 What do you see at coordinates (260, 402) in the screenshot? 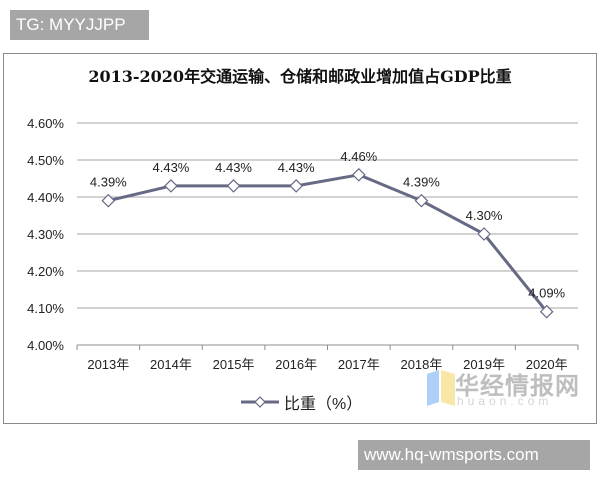
I see `legend-line-diamond-icon` at bounding box center [260, 402].